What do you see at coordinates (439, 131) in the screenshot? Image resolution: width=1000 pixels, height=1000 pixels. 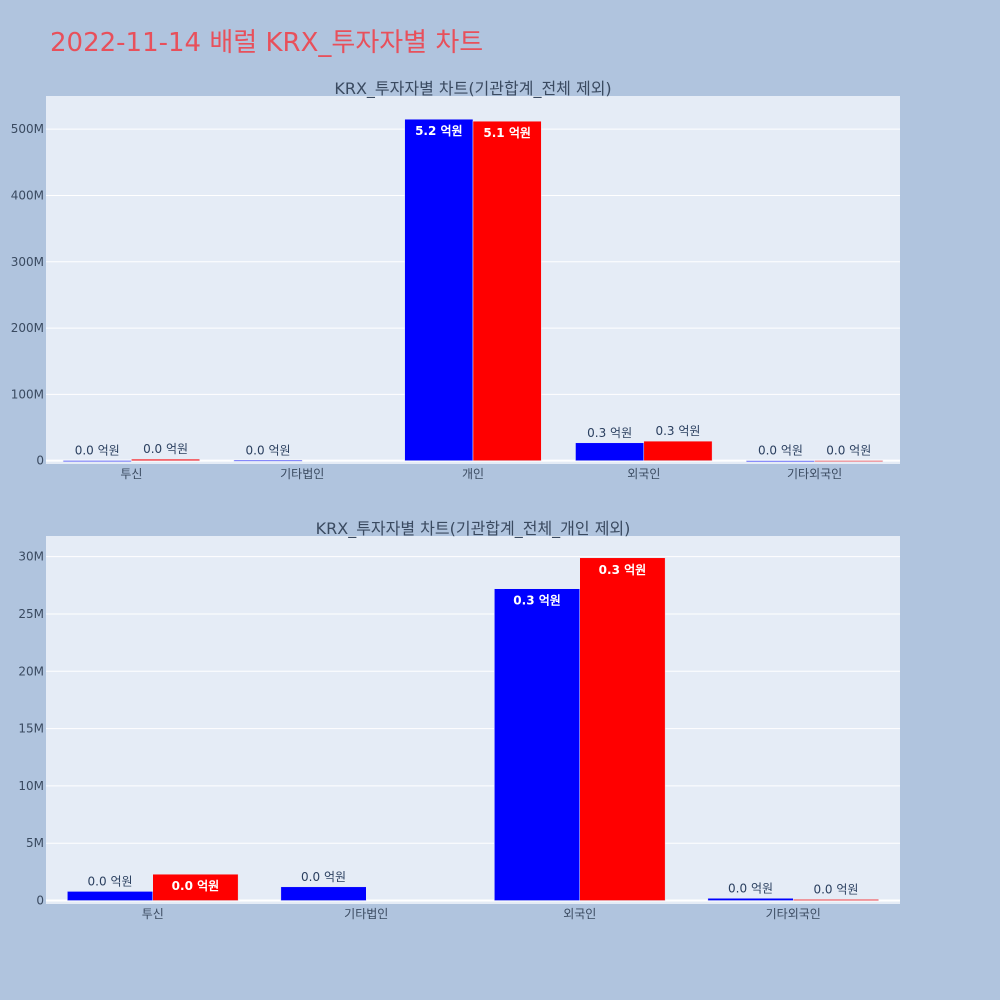 I see `data-label: 5.2 억원` at bounding box center [439, 131].